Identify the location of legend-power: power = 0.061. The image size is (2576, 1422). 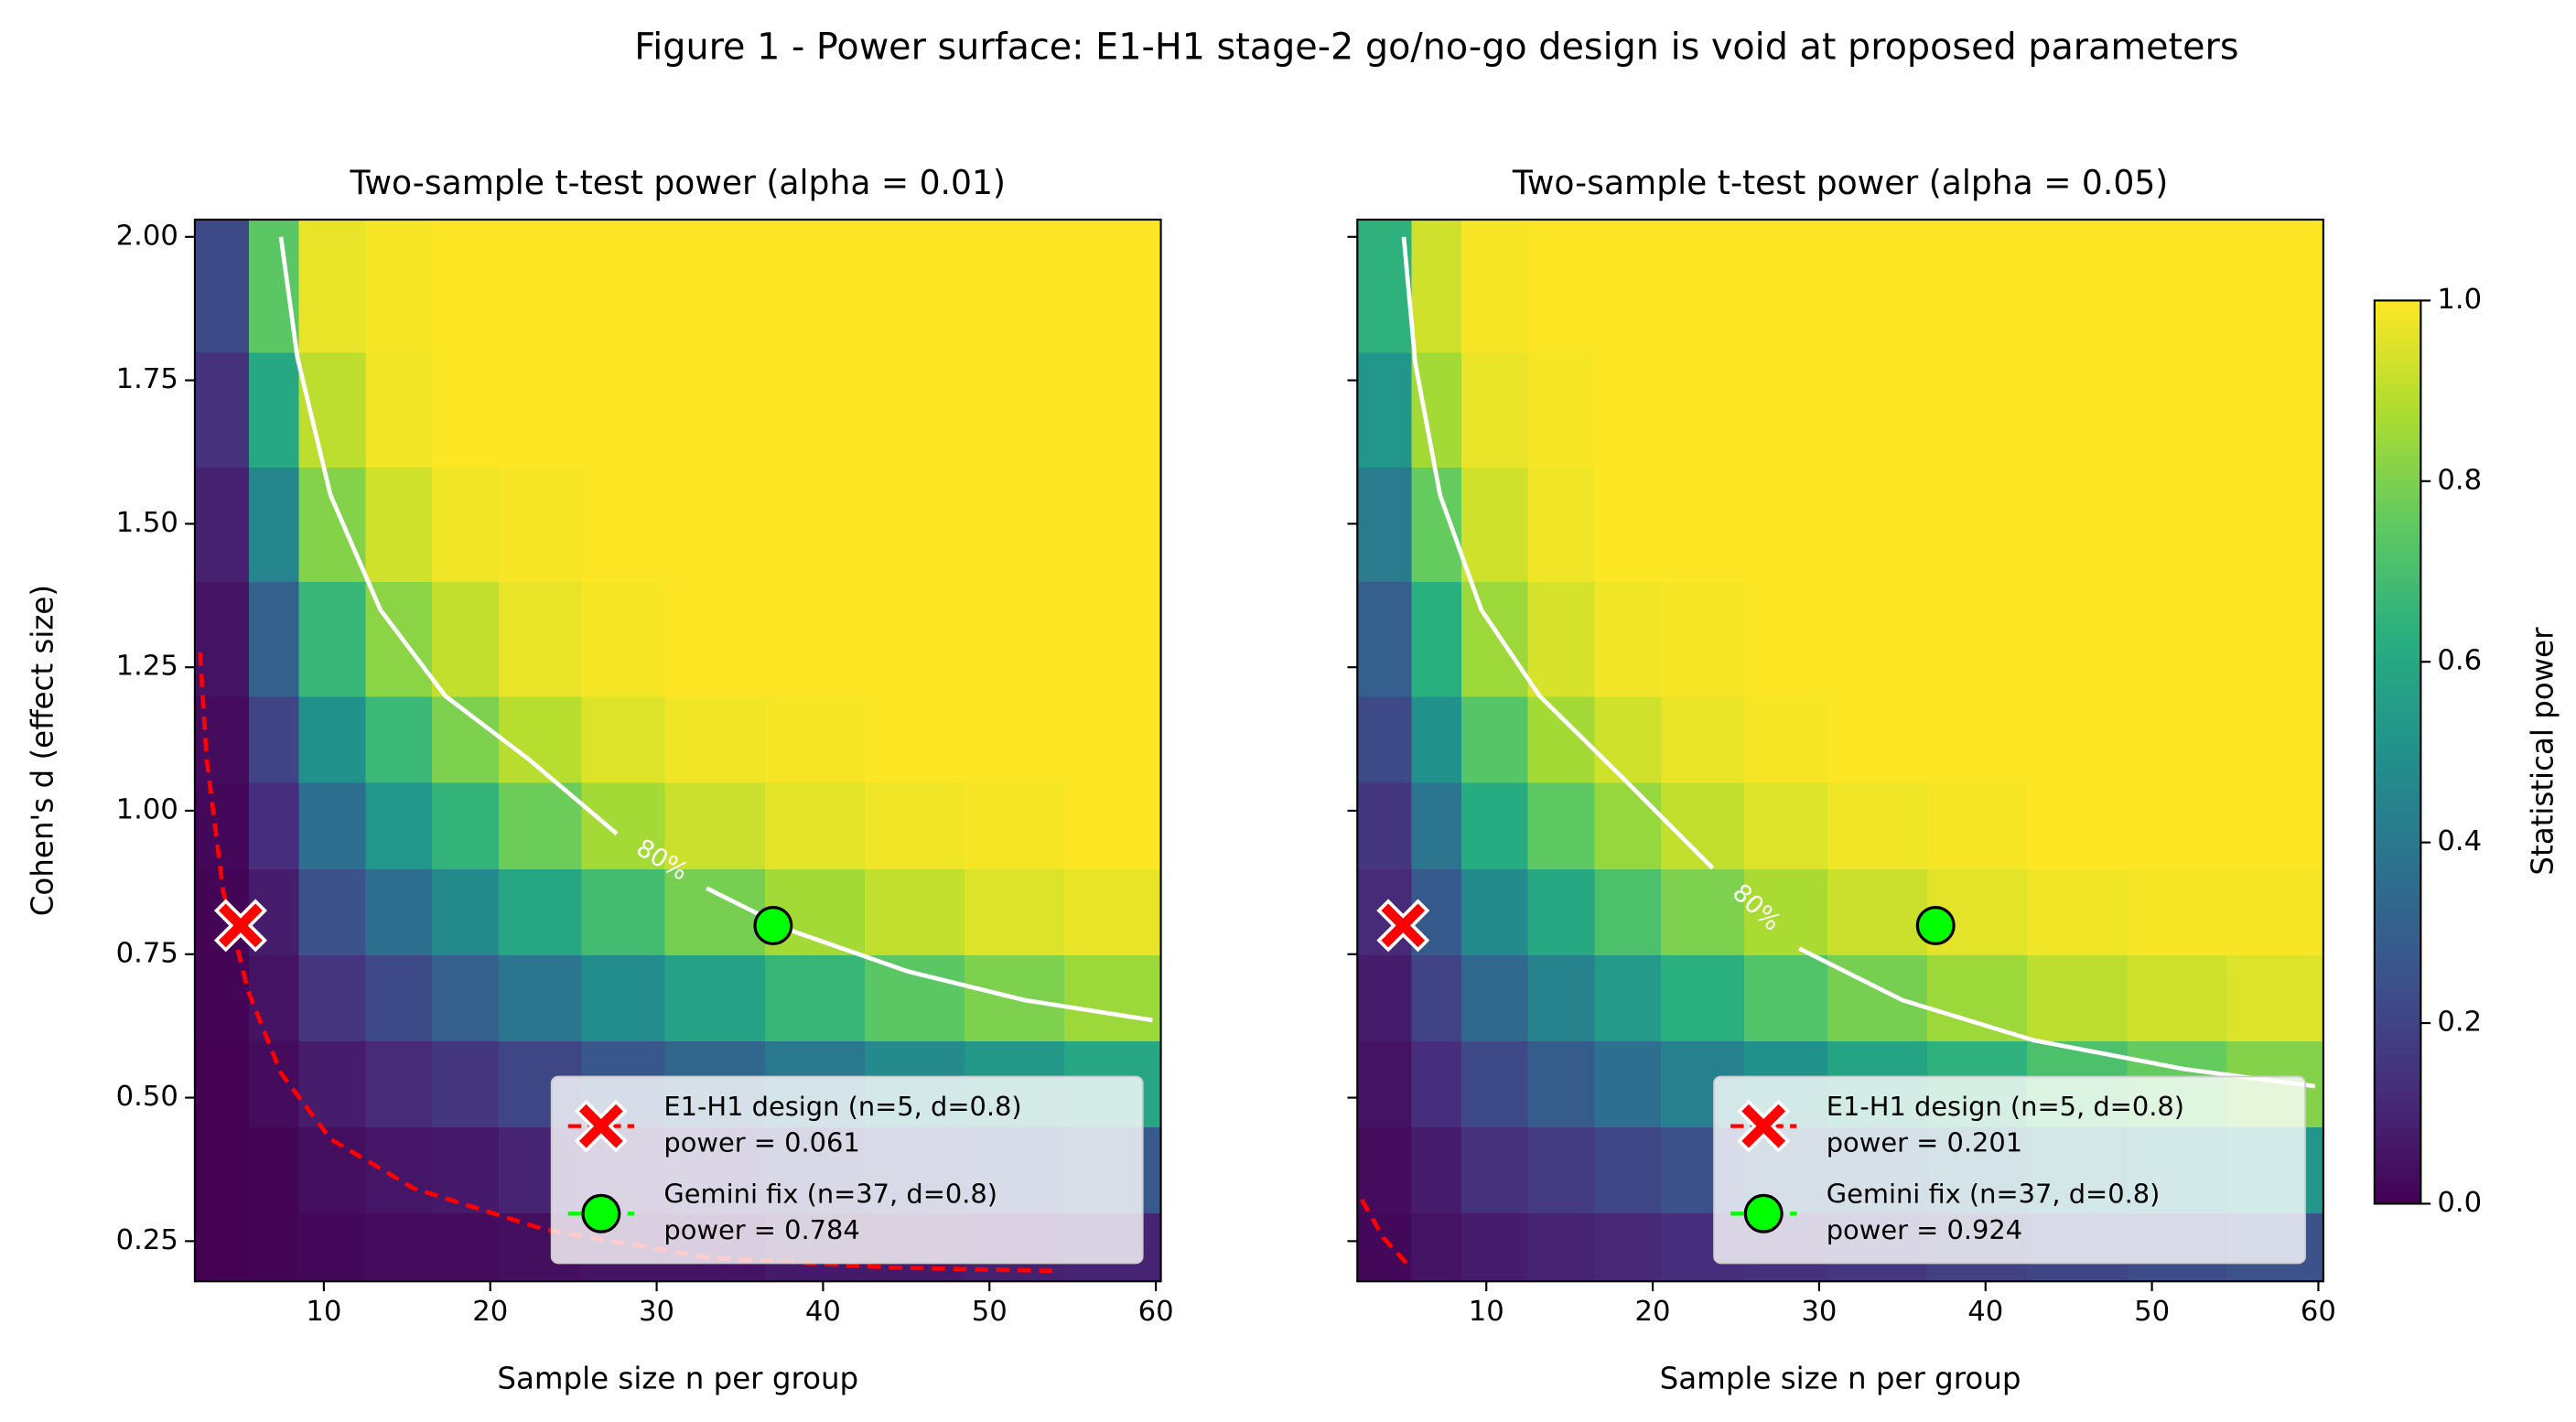
(761, 1142).